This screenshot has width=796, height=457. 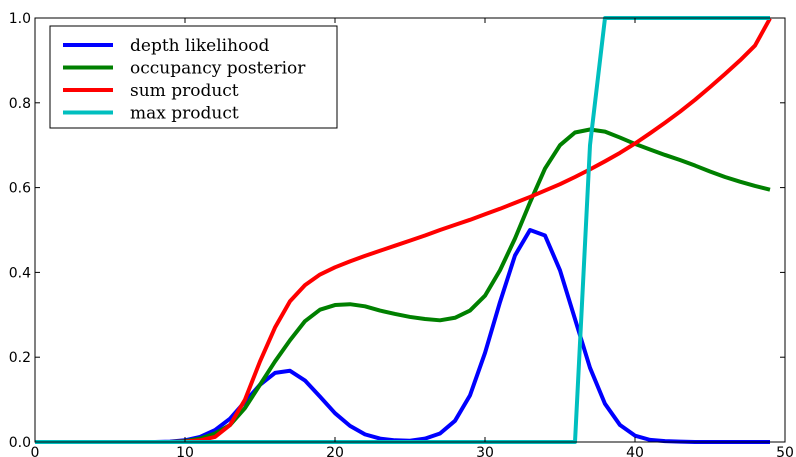 What do you see at coordinates (20, 273) in the screenshot?
I see `y-tick-label: 0.4` at bounding box center [20, 273].